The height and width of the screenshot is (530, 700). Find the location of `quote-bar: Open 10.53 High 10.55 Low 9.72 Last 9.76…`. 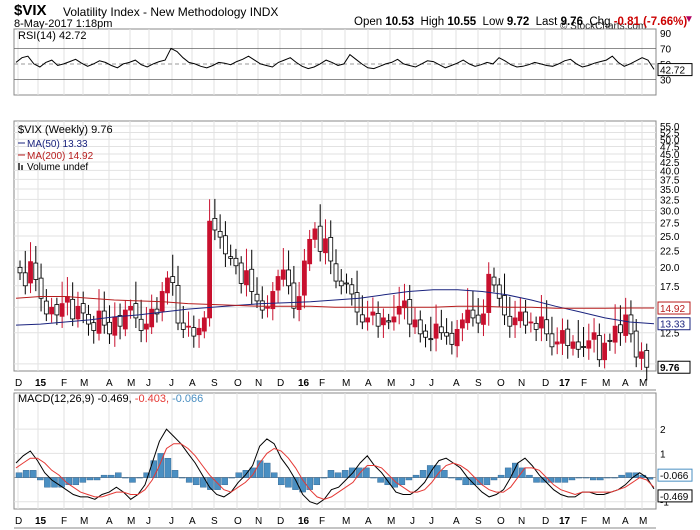

quote-bar: Open 10.53 High 10.55 Low 9.72 Last 9.76… is located at coordinates (520, 22).